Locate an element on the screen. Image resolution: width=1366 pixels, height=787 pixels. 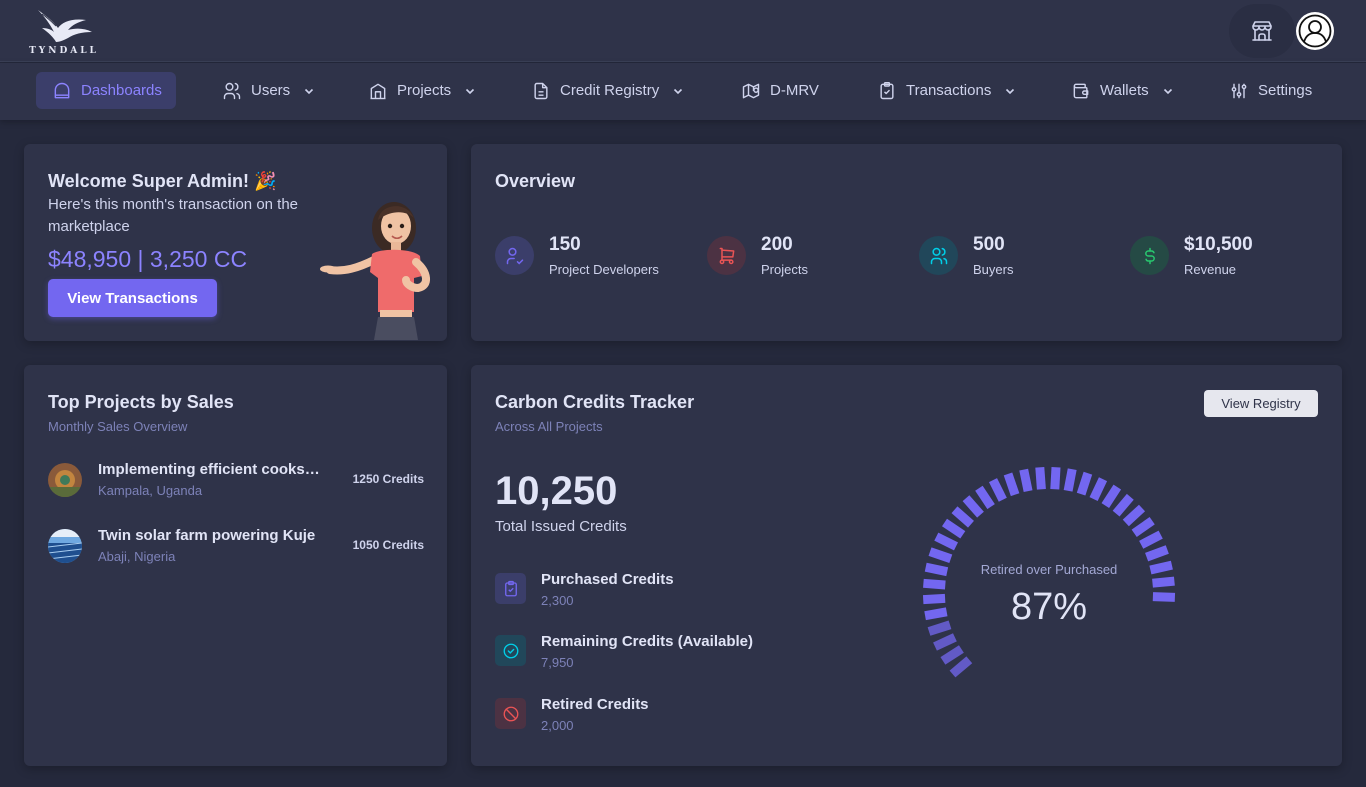
nav-wallets: Wallets is located at coordinates (1122, 90).